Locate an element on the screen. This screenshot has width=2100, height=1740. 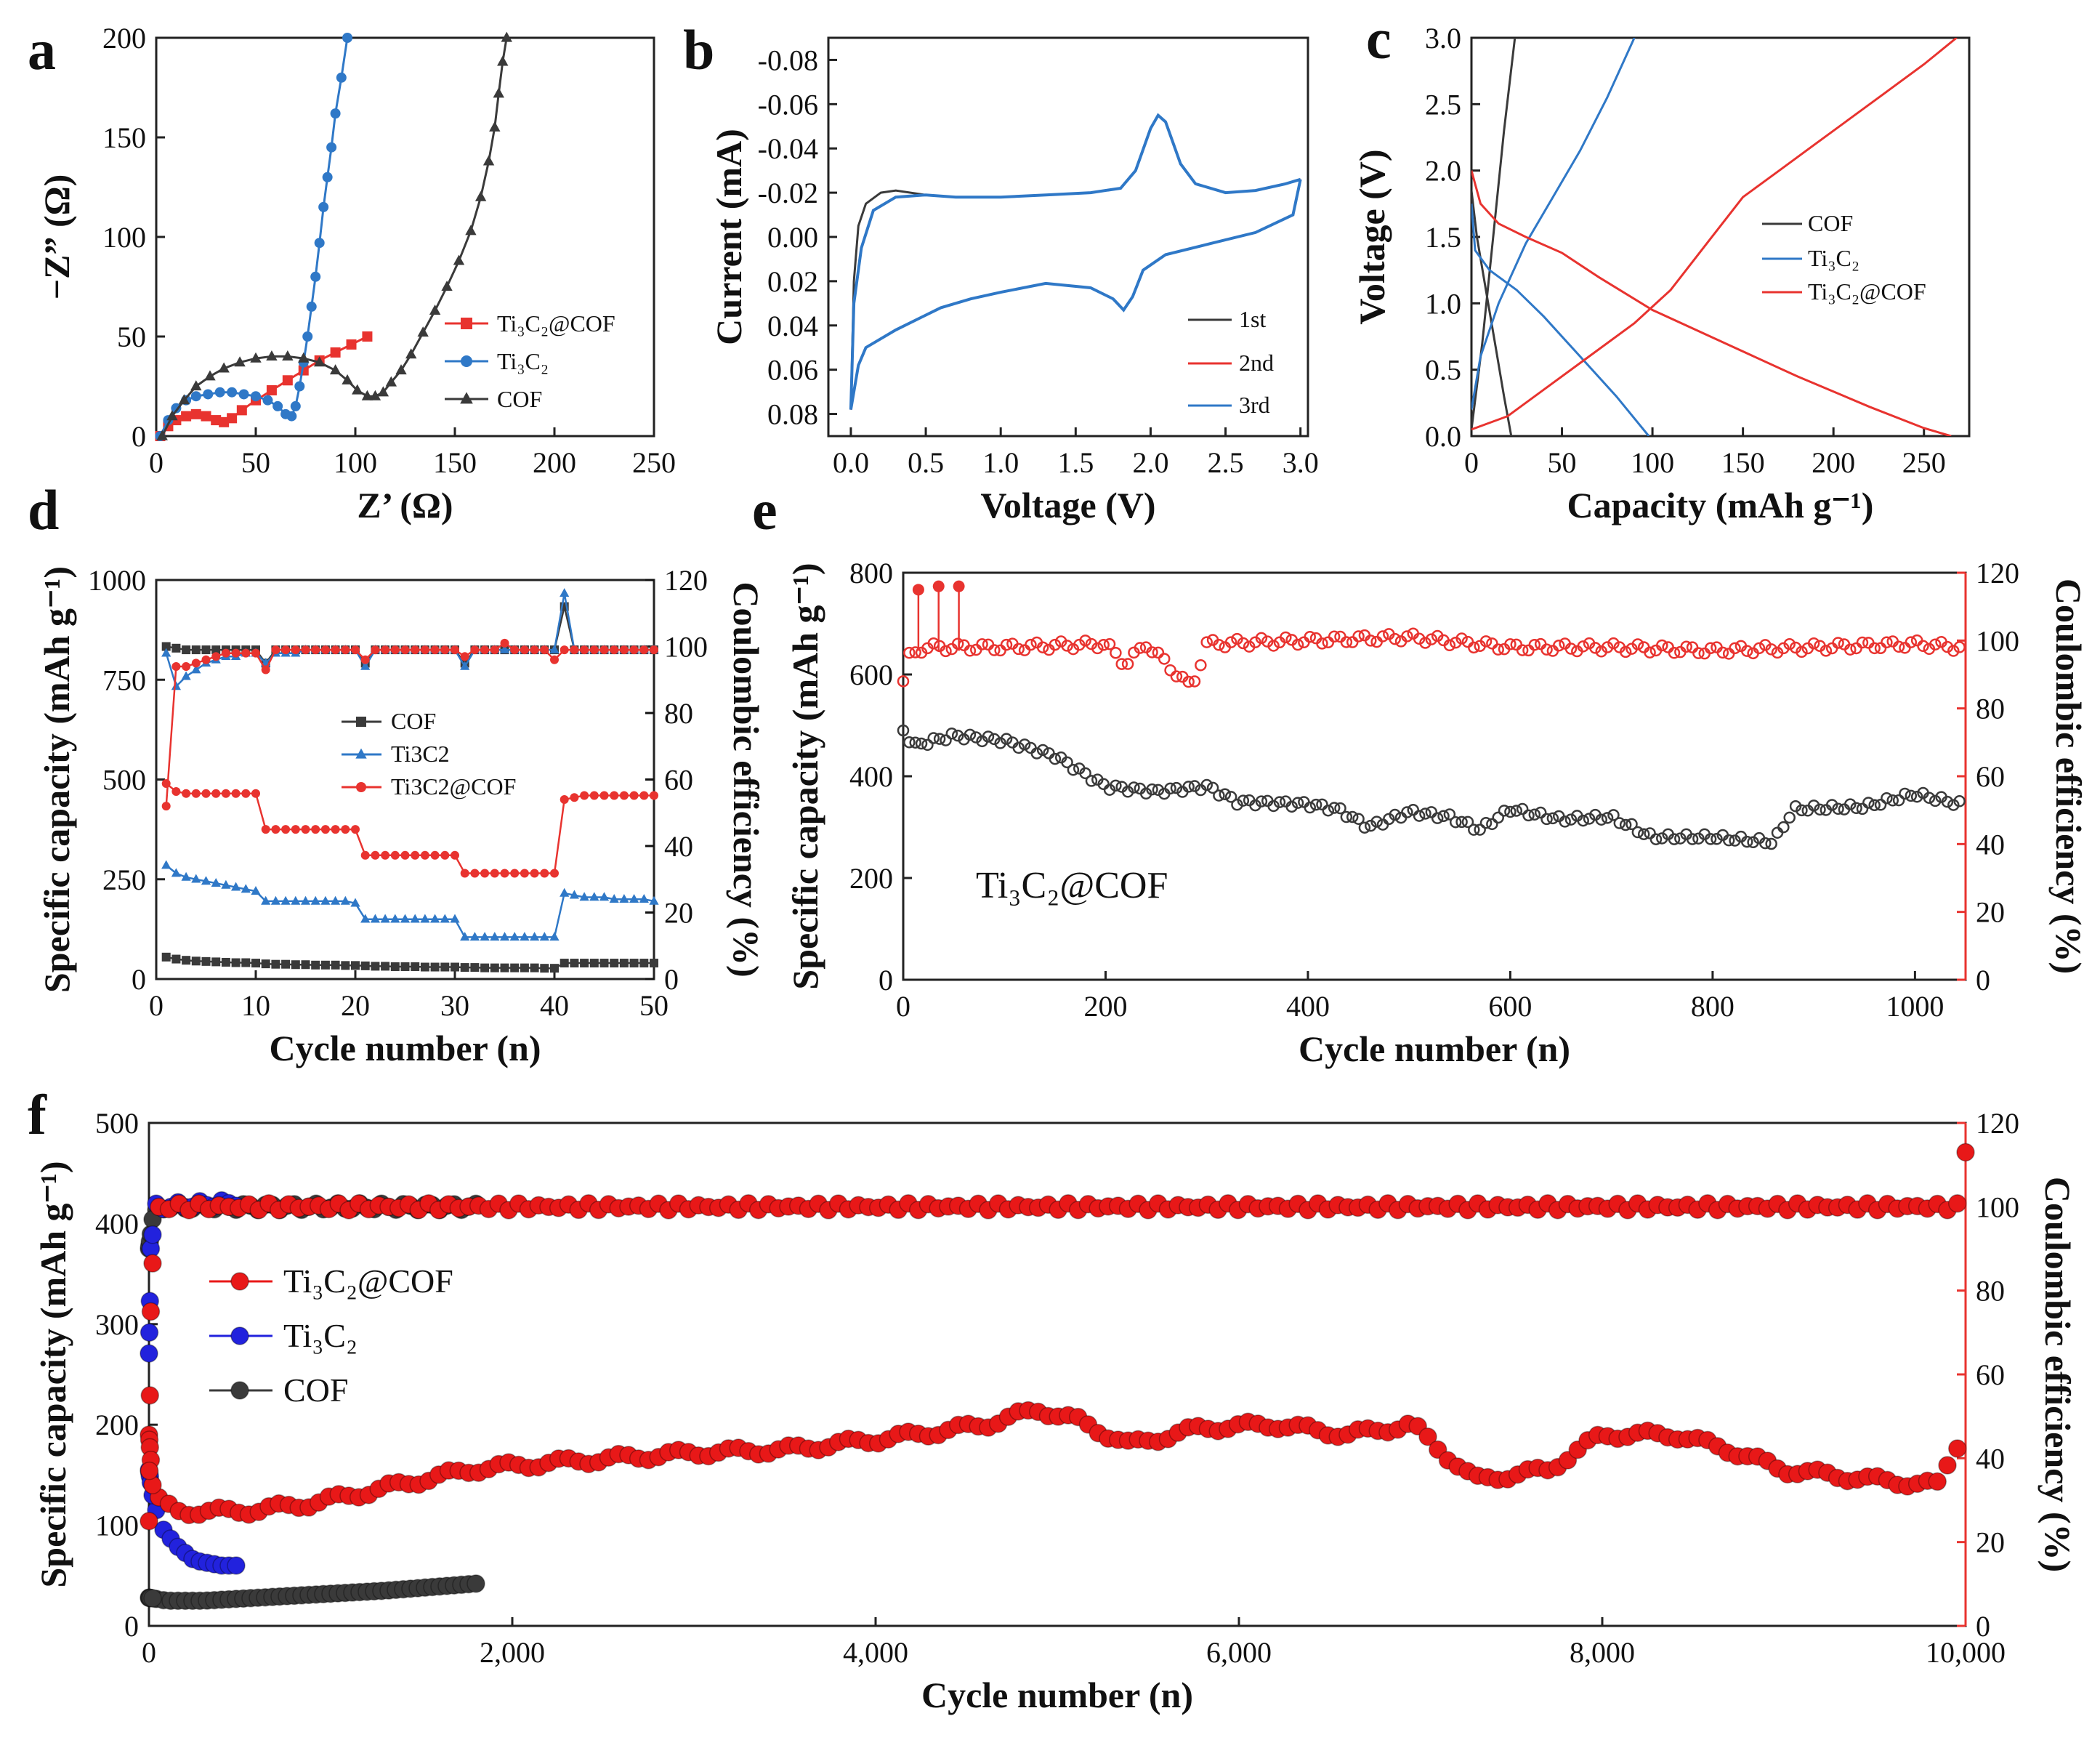
x-tick-label: 20 is located at coordinates (355, 1005).